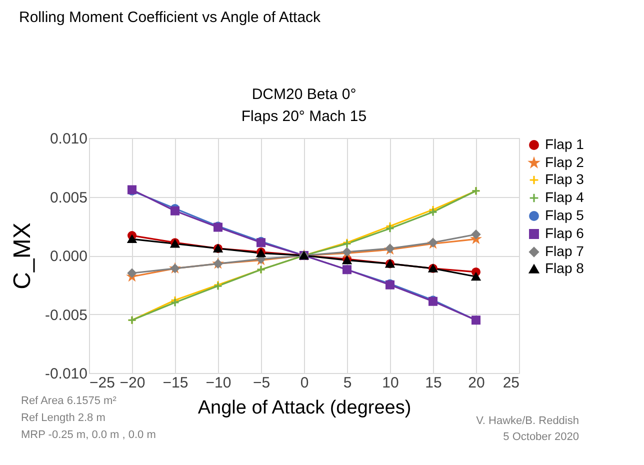 The image size is (644, 465). What do you see at coordinates (304, 383) in the screenshot?
I see `x-tick-label: 0` at bounding box center [304, 383].